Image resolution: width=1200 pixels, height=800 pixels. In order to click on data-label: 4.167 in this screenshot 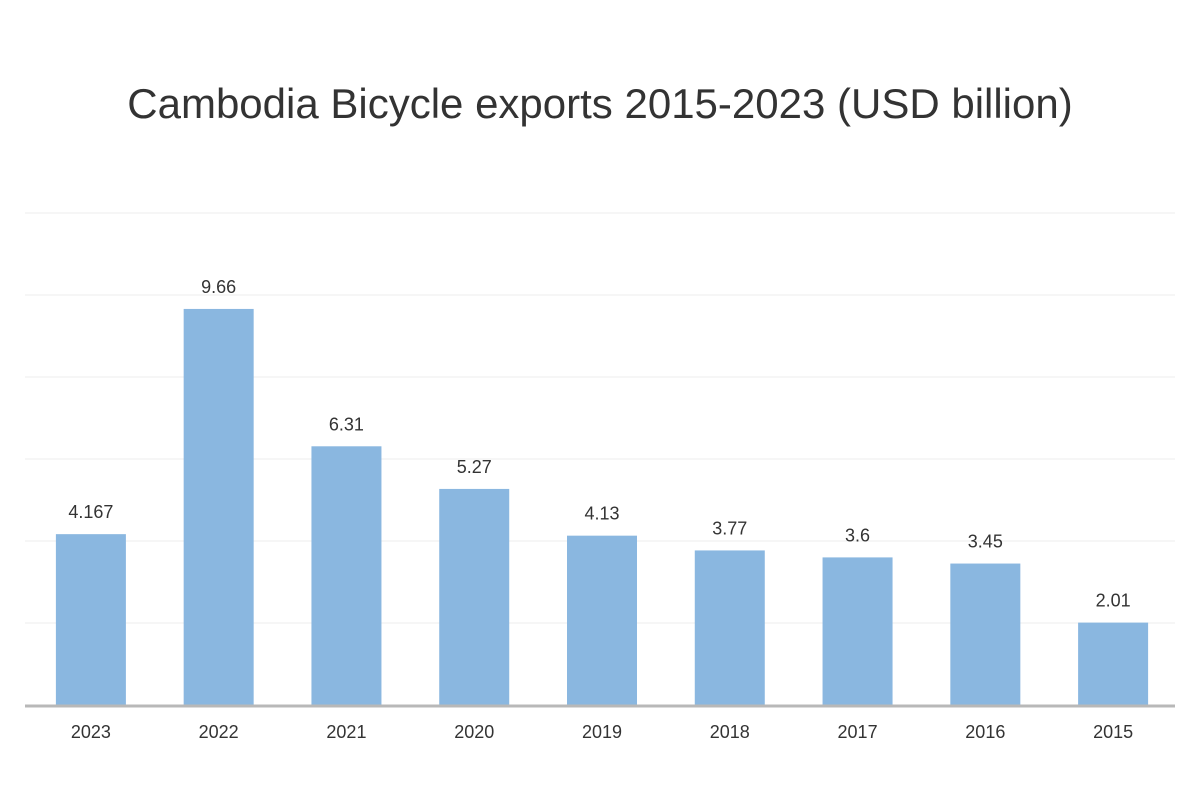, I will do `click(90, 512)`.